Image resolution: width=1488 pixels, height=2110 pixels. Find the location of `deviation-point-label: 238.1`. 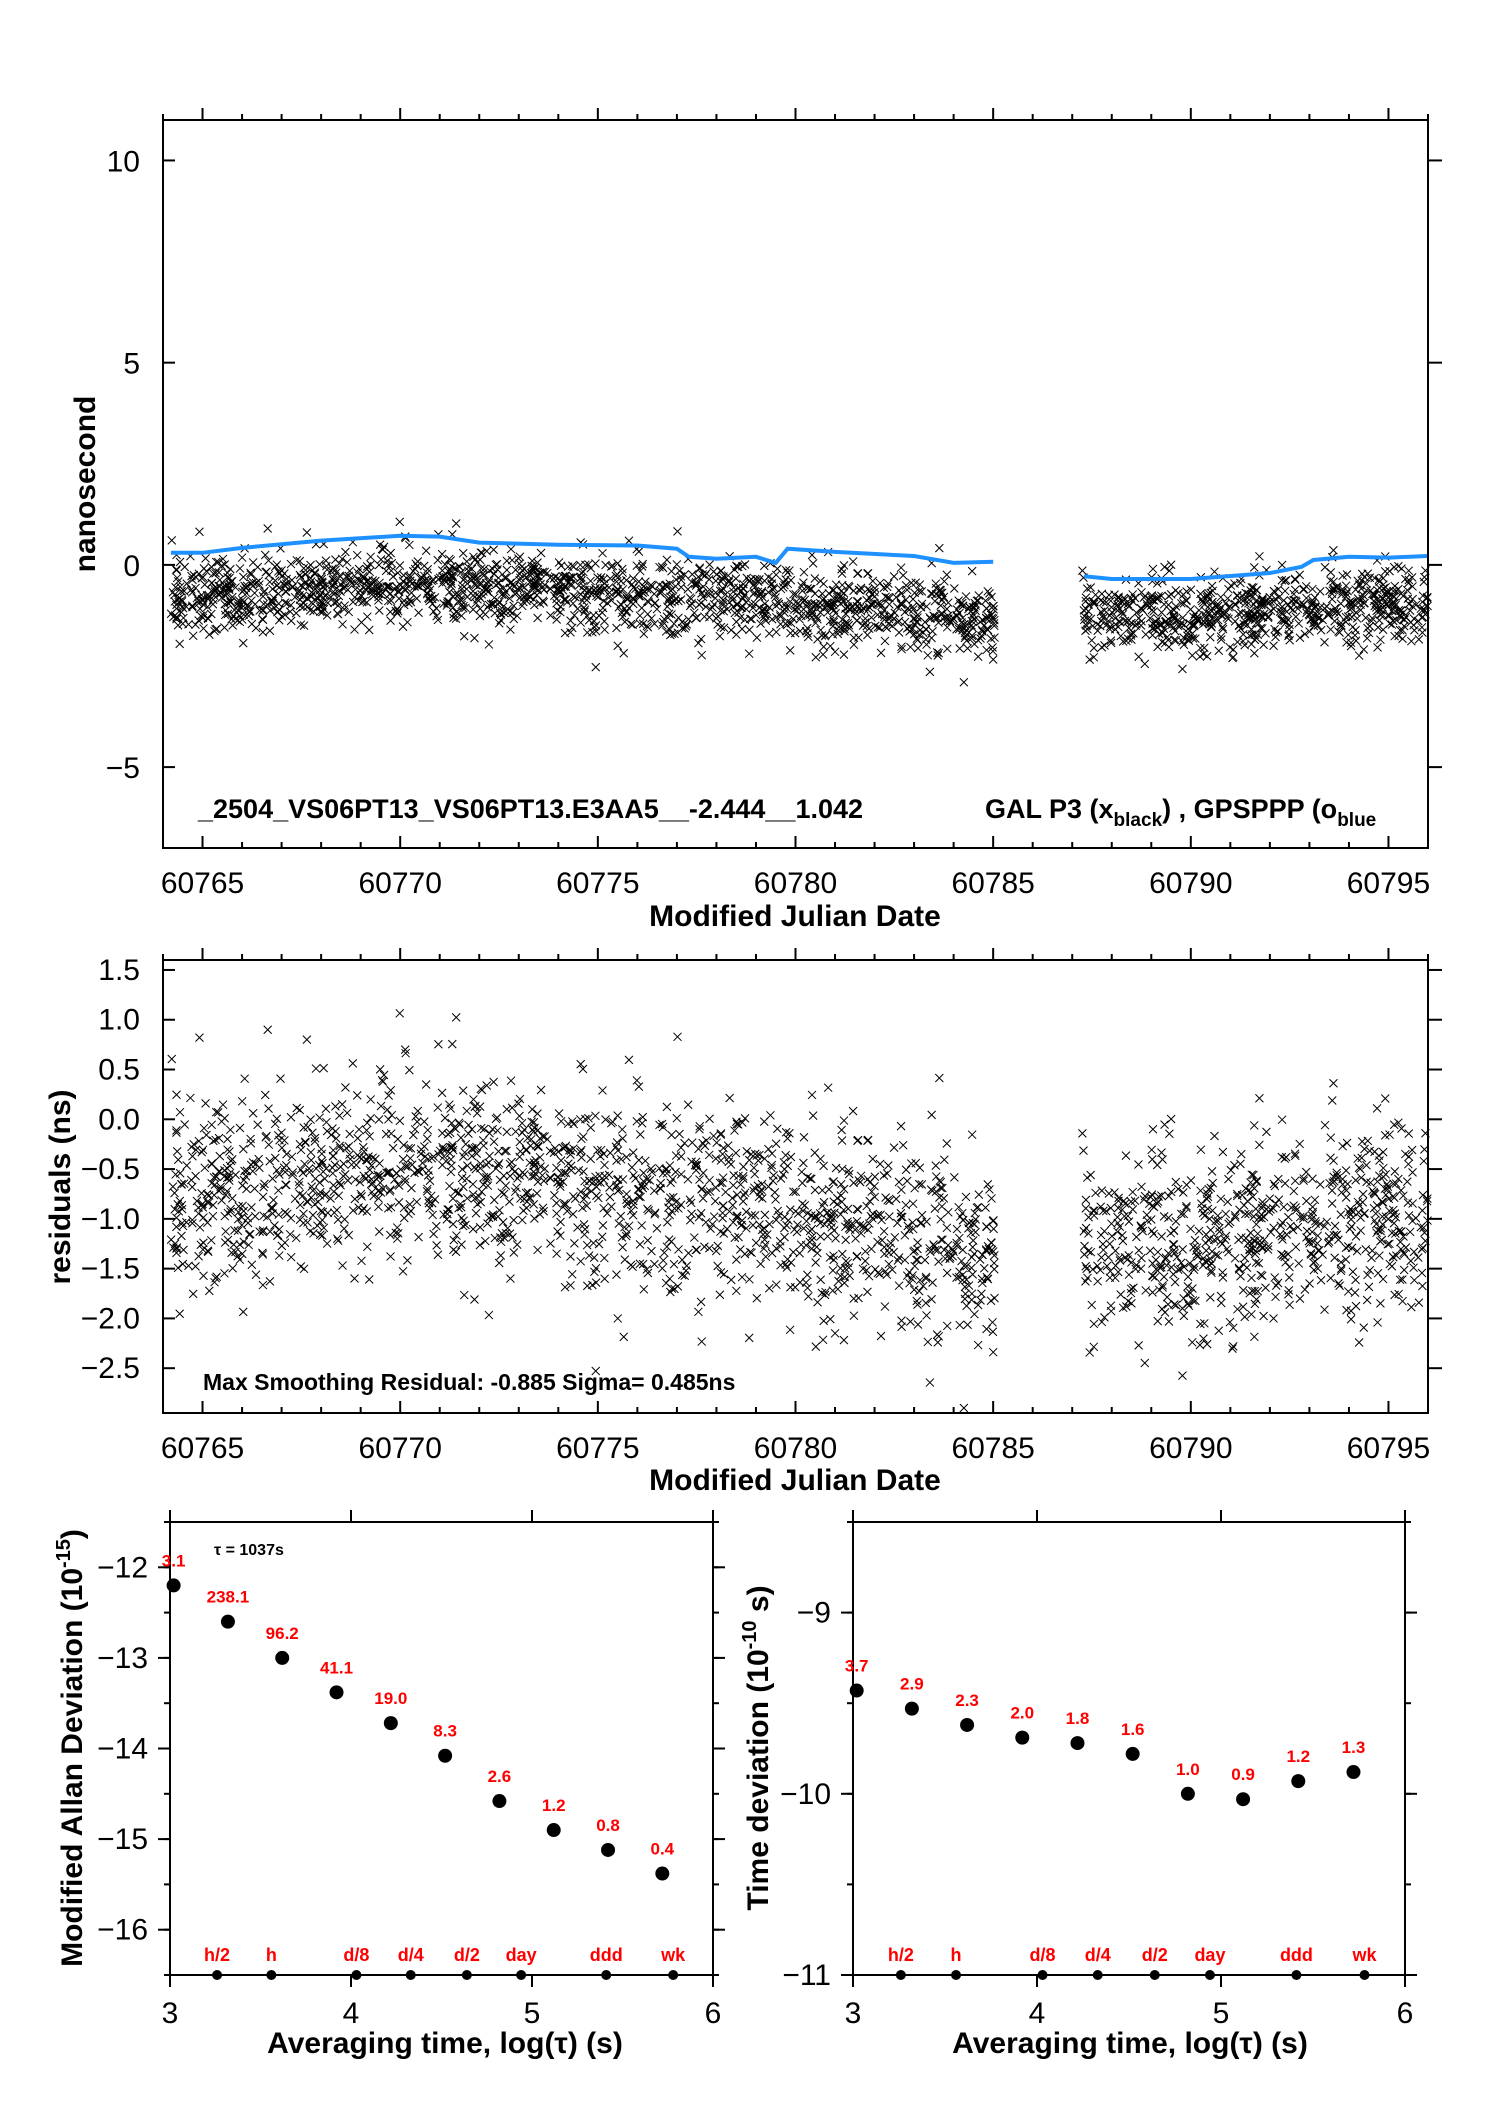

deviation-point-label: 238.1 is located at coordinates (228, 1597).